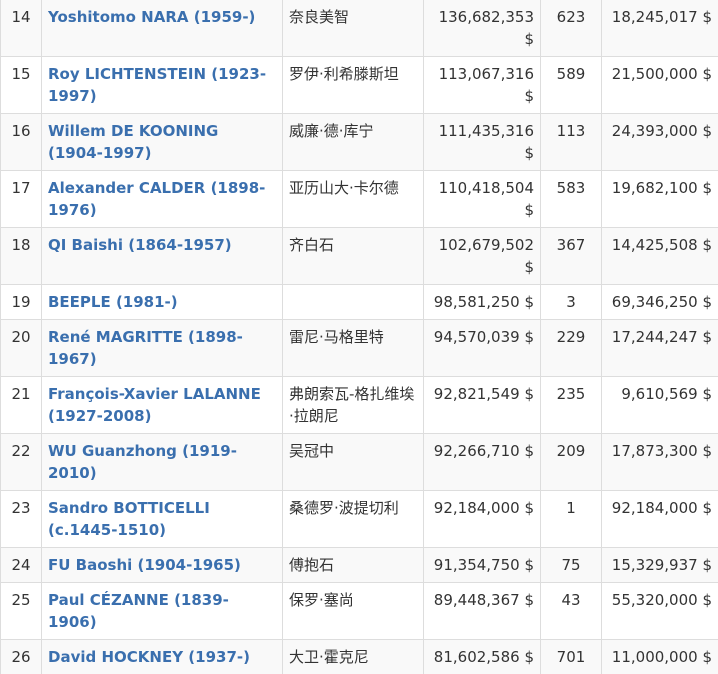  I want to click on lots-sold-cell: 229, so click(571, 348).